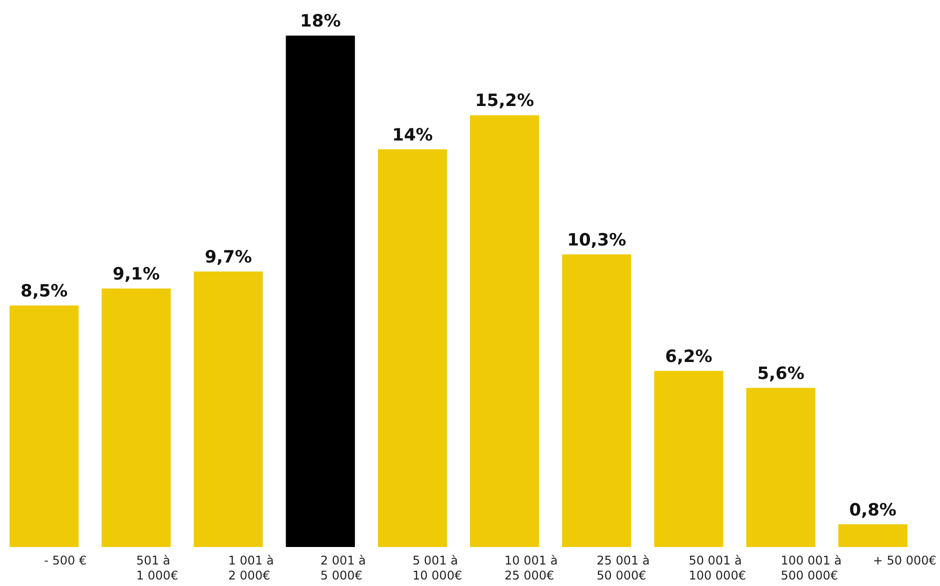  I want to click on data-label: 18%, so click(320, 22).